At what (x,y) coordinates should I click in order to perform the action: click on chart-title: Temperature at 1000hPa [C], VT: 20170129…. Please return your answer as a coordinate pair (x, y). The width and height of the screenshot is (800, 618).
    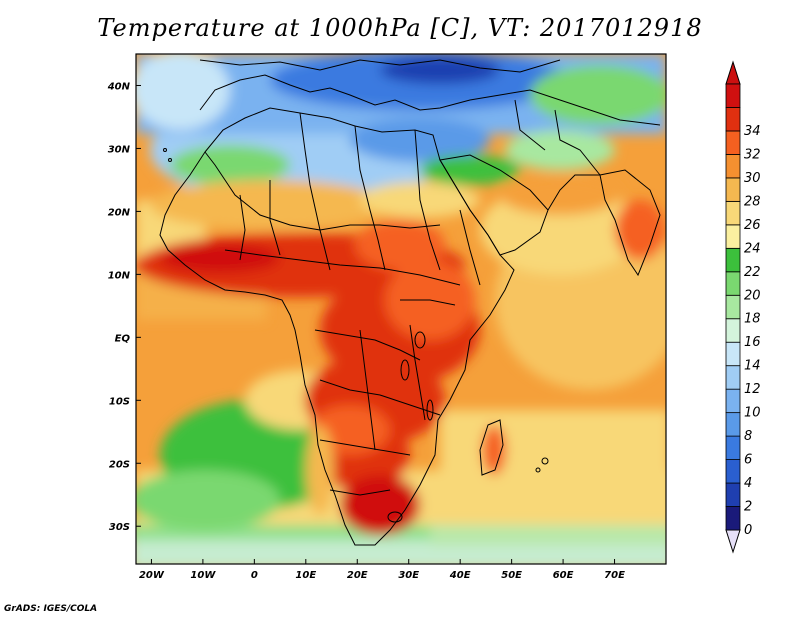
    Looking at the image, I should click on (400, 28).